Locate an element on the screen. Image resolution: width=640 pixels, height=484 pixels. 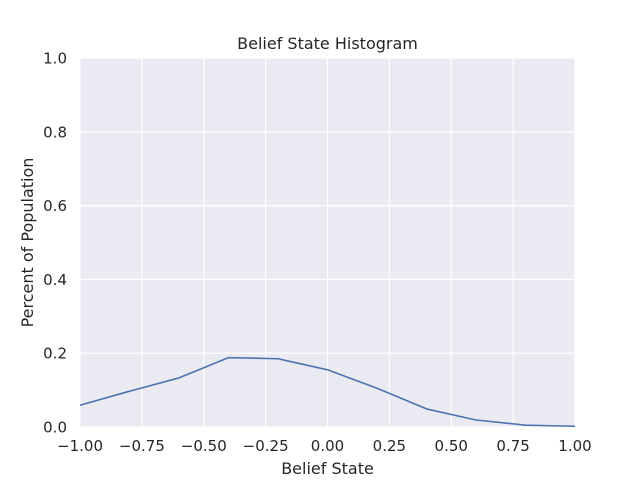
y-tick-label: 0.6 is located at coordinates (55, 206).